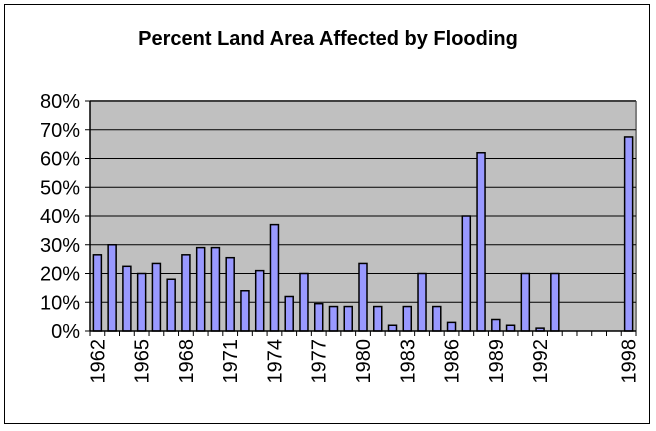 Image resolution: width=656 pixels, height=431 pixels. I want to click on chart-title: Percent Land Area Affected by Flooding, so click(328, 39).